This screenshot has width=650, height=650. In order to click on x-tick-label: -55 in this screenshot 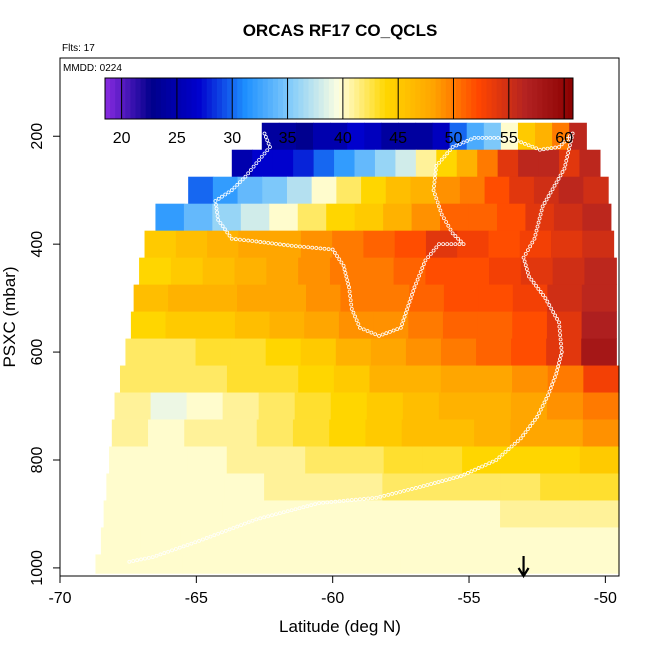, I will do `click(468, 598)`.